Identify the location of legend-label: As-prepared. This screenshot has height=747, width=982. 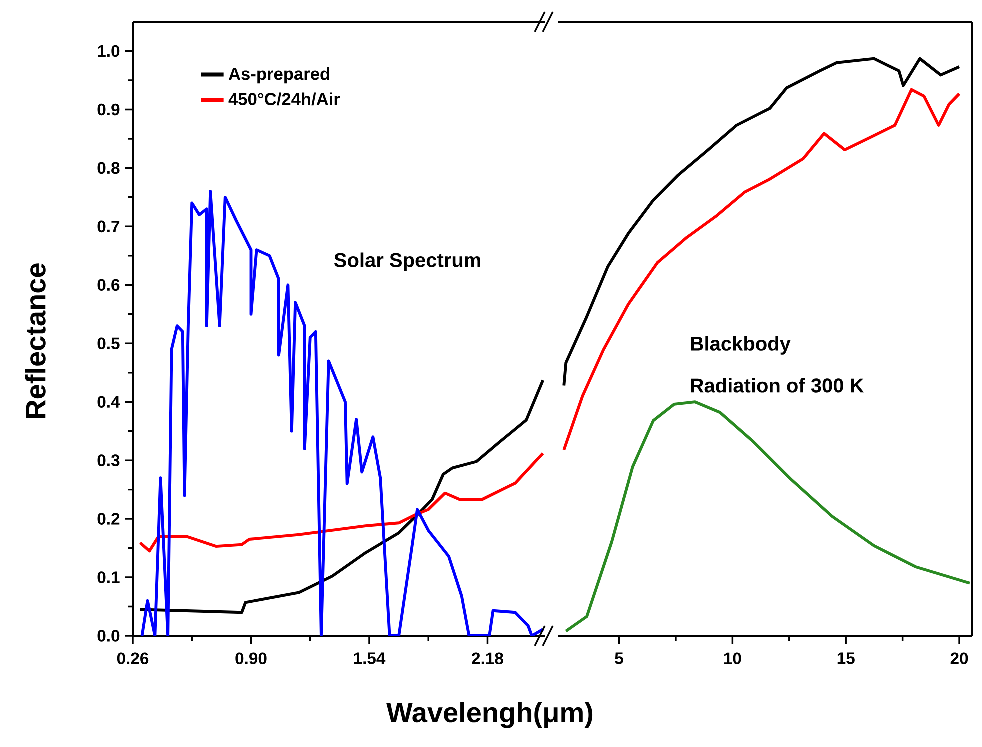
(279, 76).